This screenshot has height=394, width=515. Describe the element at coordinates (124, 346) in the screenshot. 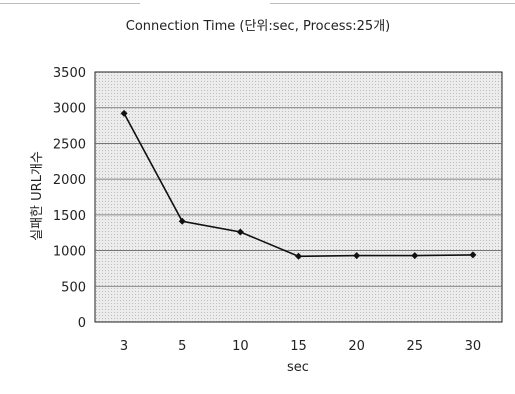

I see `x-tick-label: 3` at that location.